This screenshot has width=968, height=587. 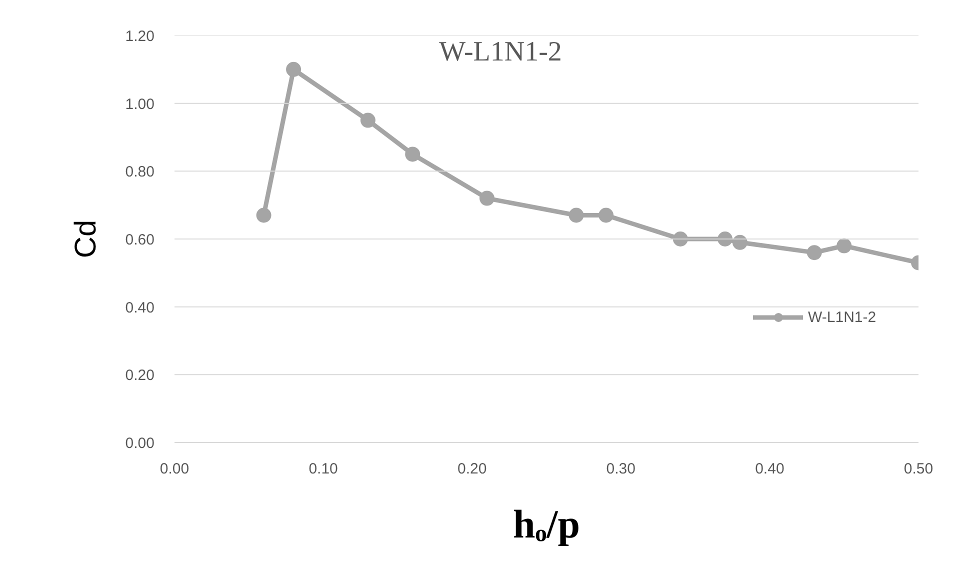 I want to click on x-tick-label: 0.10, so click(x=323, y=469).